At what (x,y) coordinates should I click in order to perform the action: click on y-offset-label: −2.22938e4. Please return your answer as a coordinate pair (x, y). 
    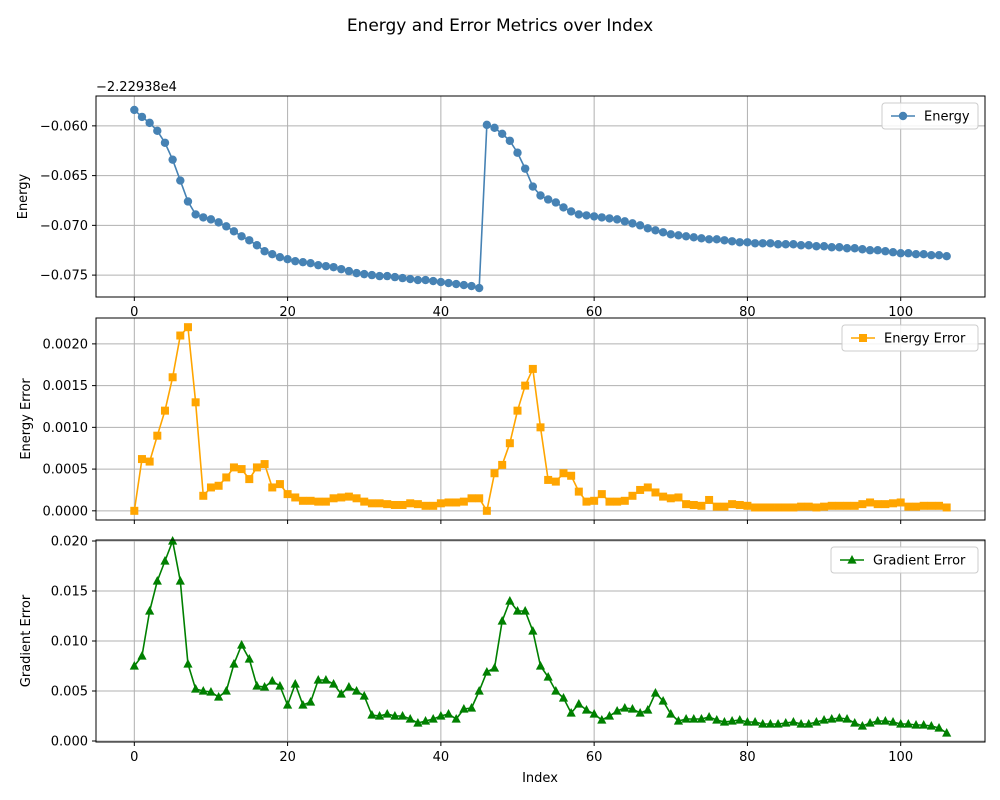
    Looking at the image, I should click on (136, 87).